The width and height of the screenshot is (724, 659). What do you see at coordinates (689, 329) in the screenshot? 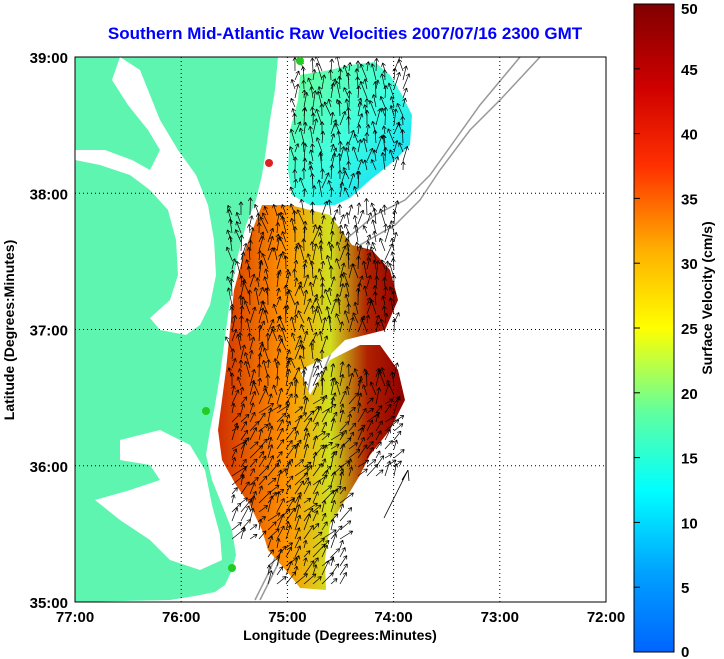
I see `colorbar-tick-label: 25` at bounding box center [689, 329].